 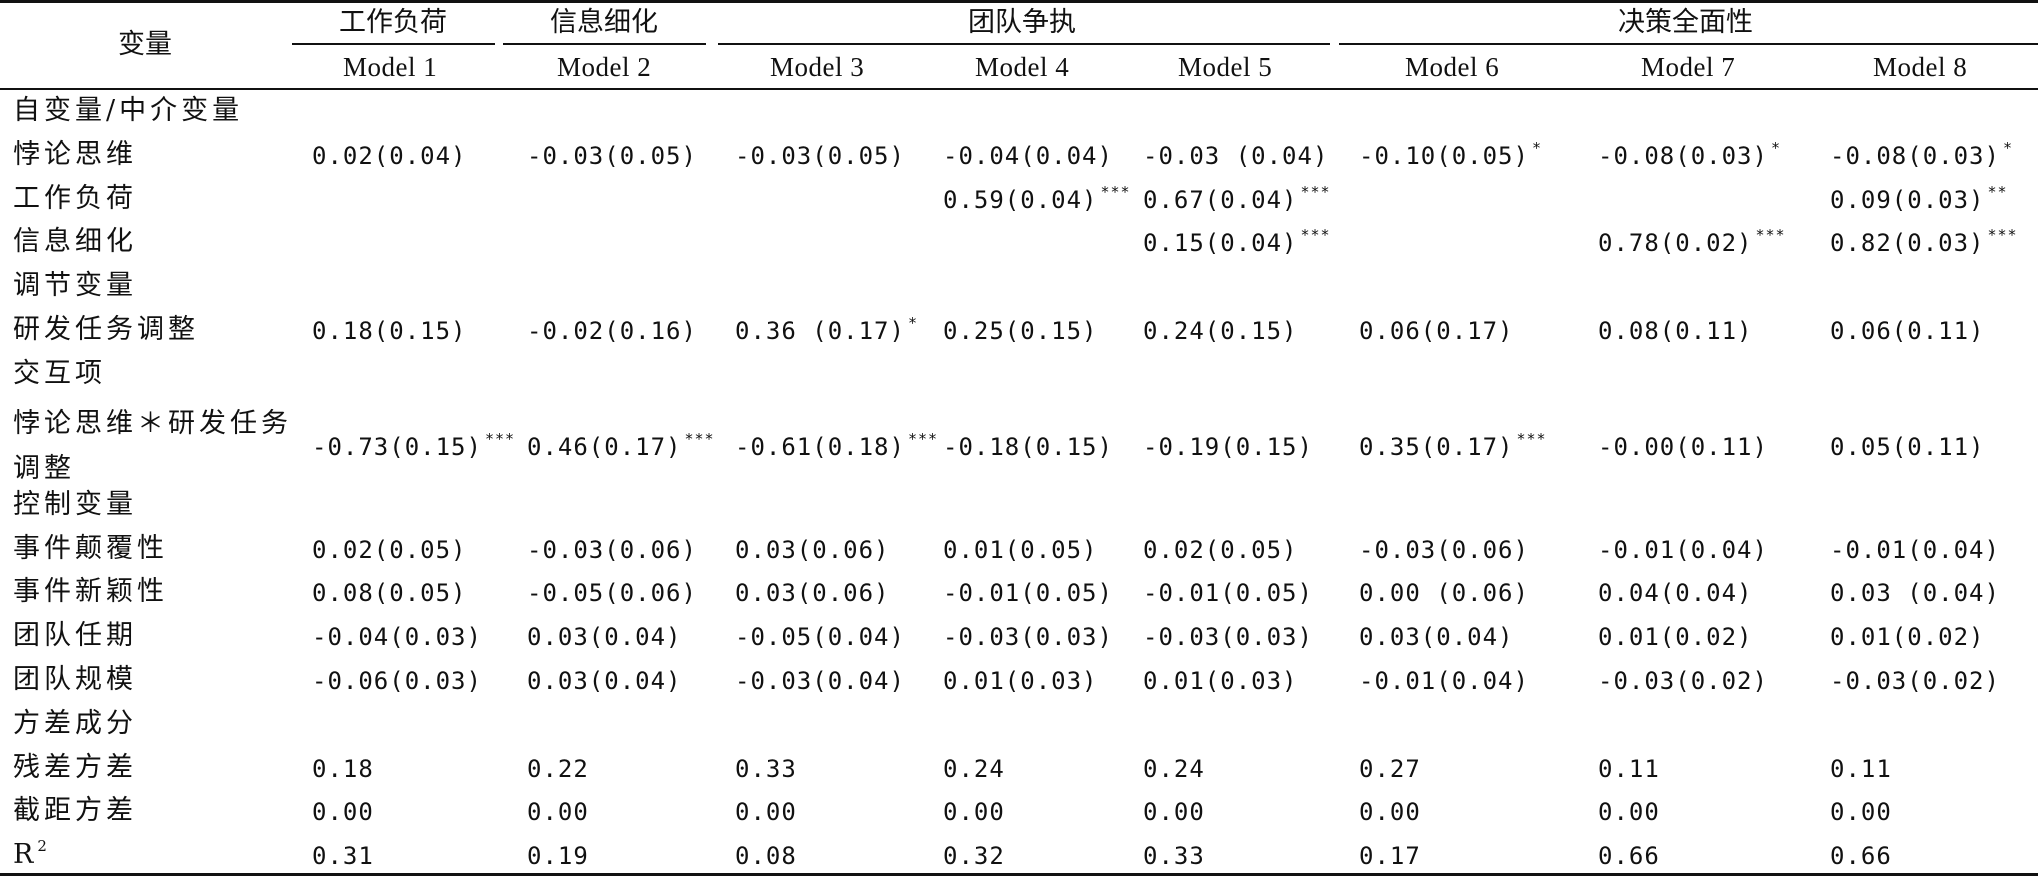 What do you see at coordinates (612, 156) in the screenshot?
I see `table-cell: -0.03(0.05)` at bounding box center [612, 156].